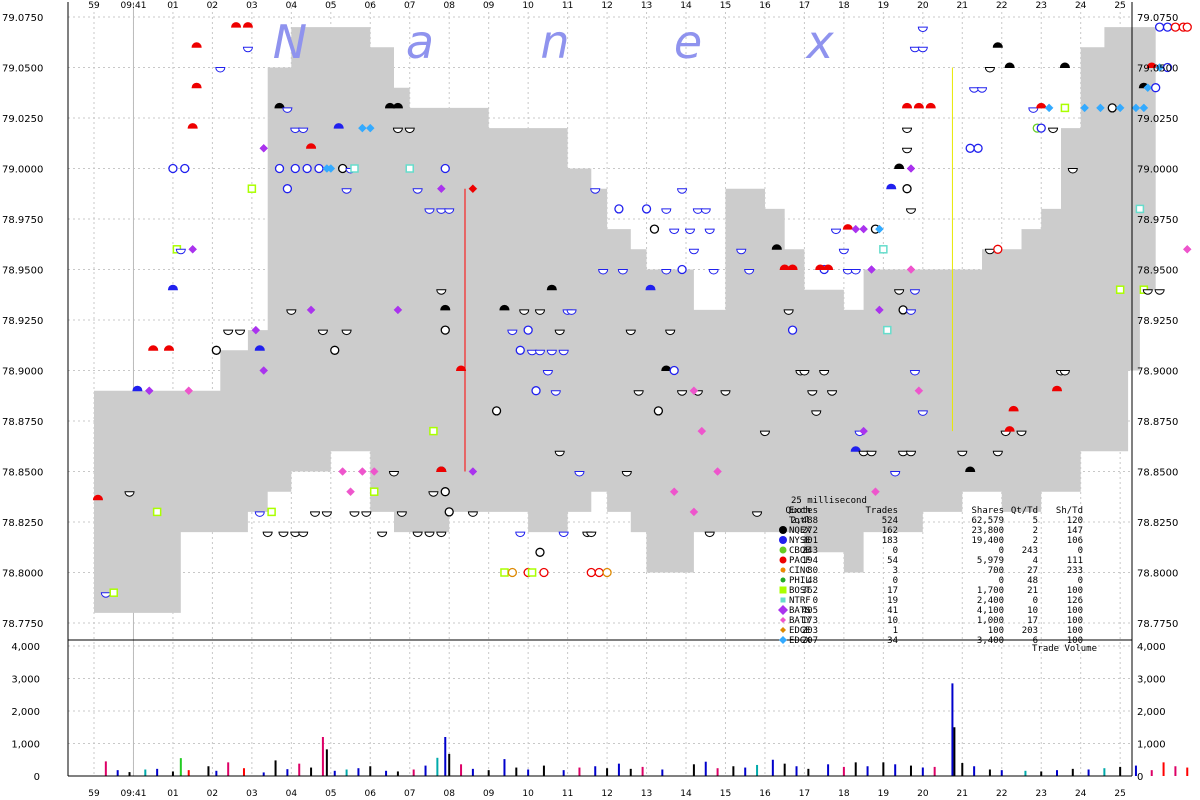 The height and width of the screenshot is (800, 1200). What do you see at coordinates (1040, 6) in the screenshot?
I see `x-tick-label-top: 23` at bounding box center [1040, 6].